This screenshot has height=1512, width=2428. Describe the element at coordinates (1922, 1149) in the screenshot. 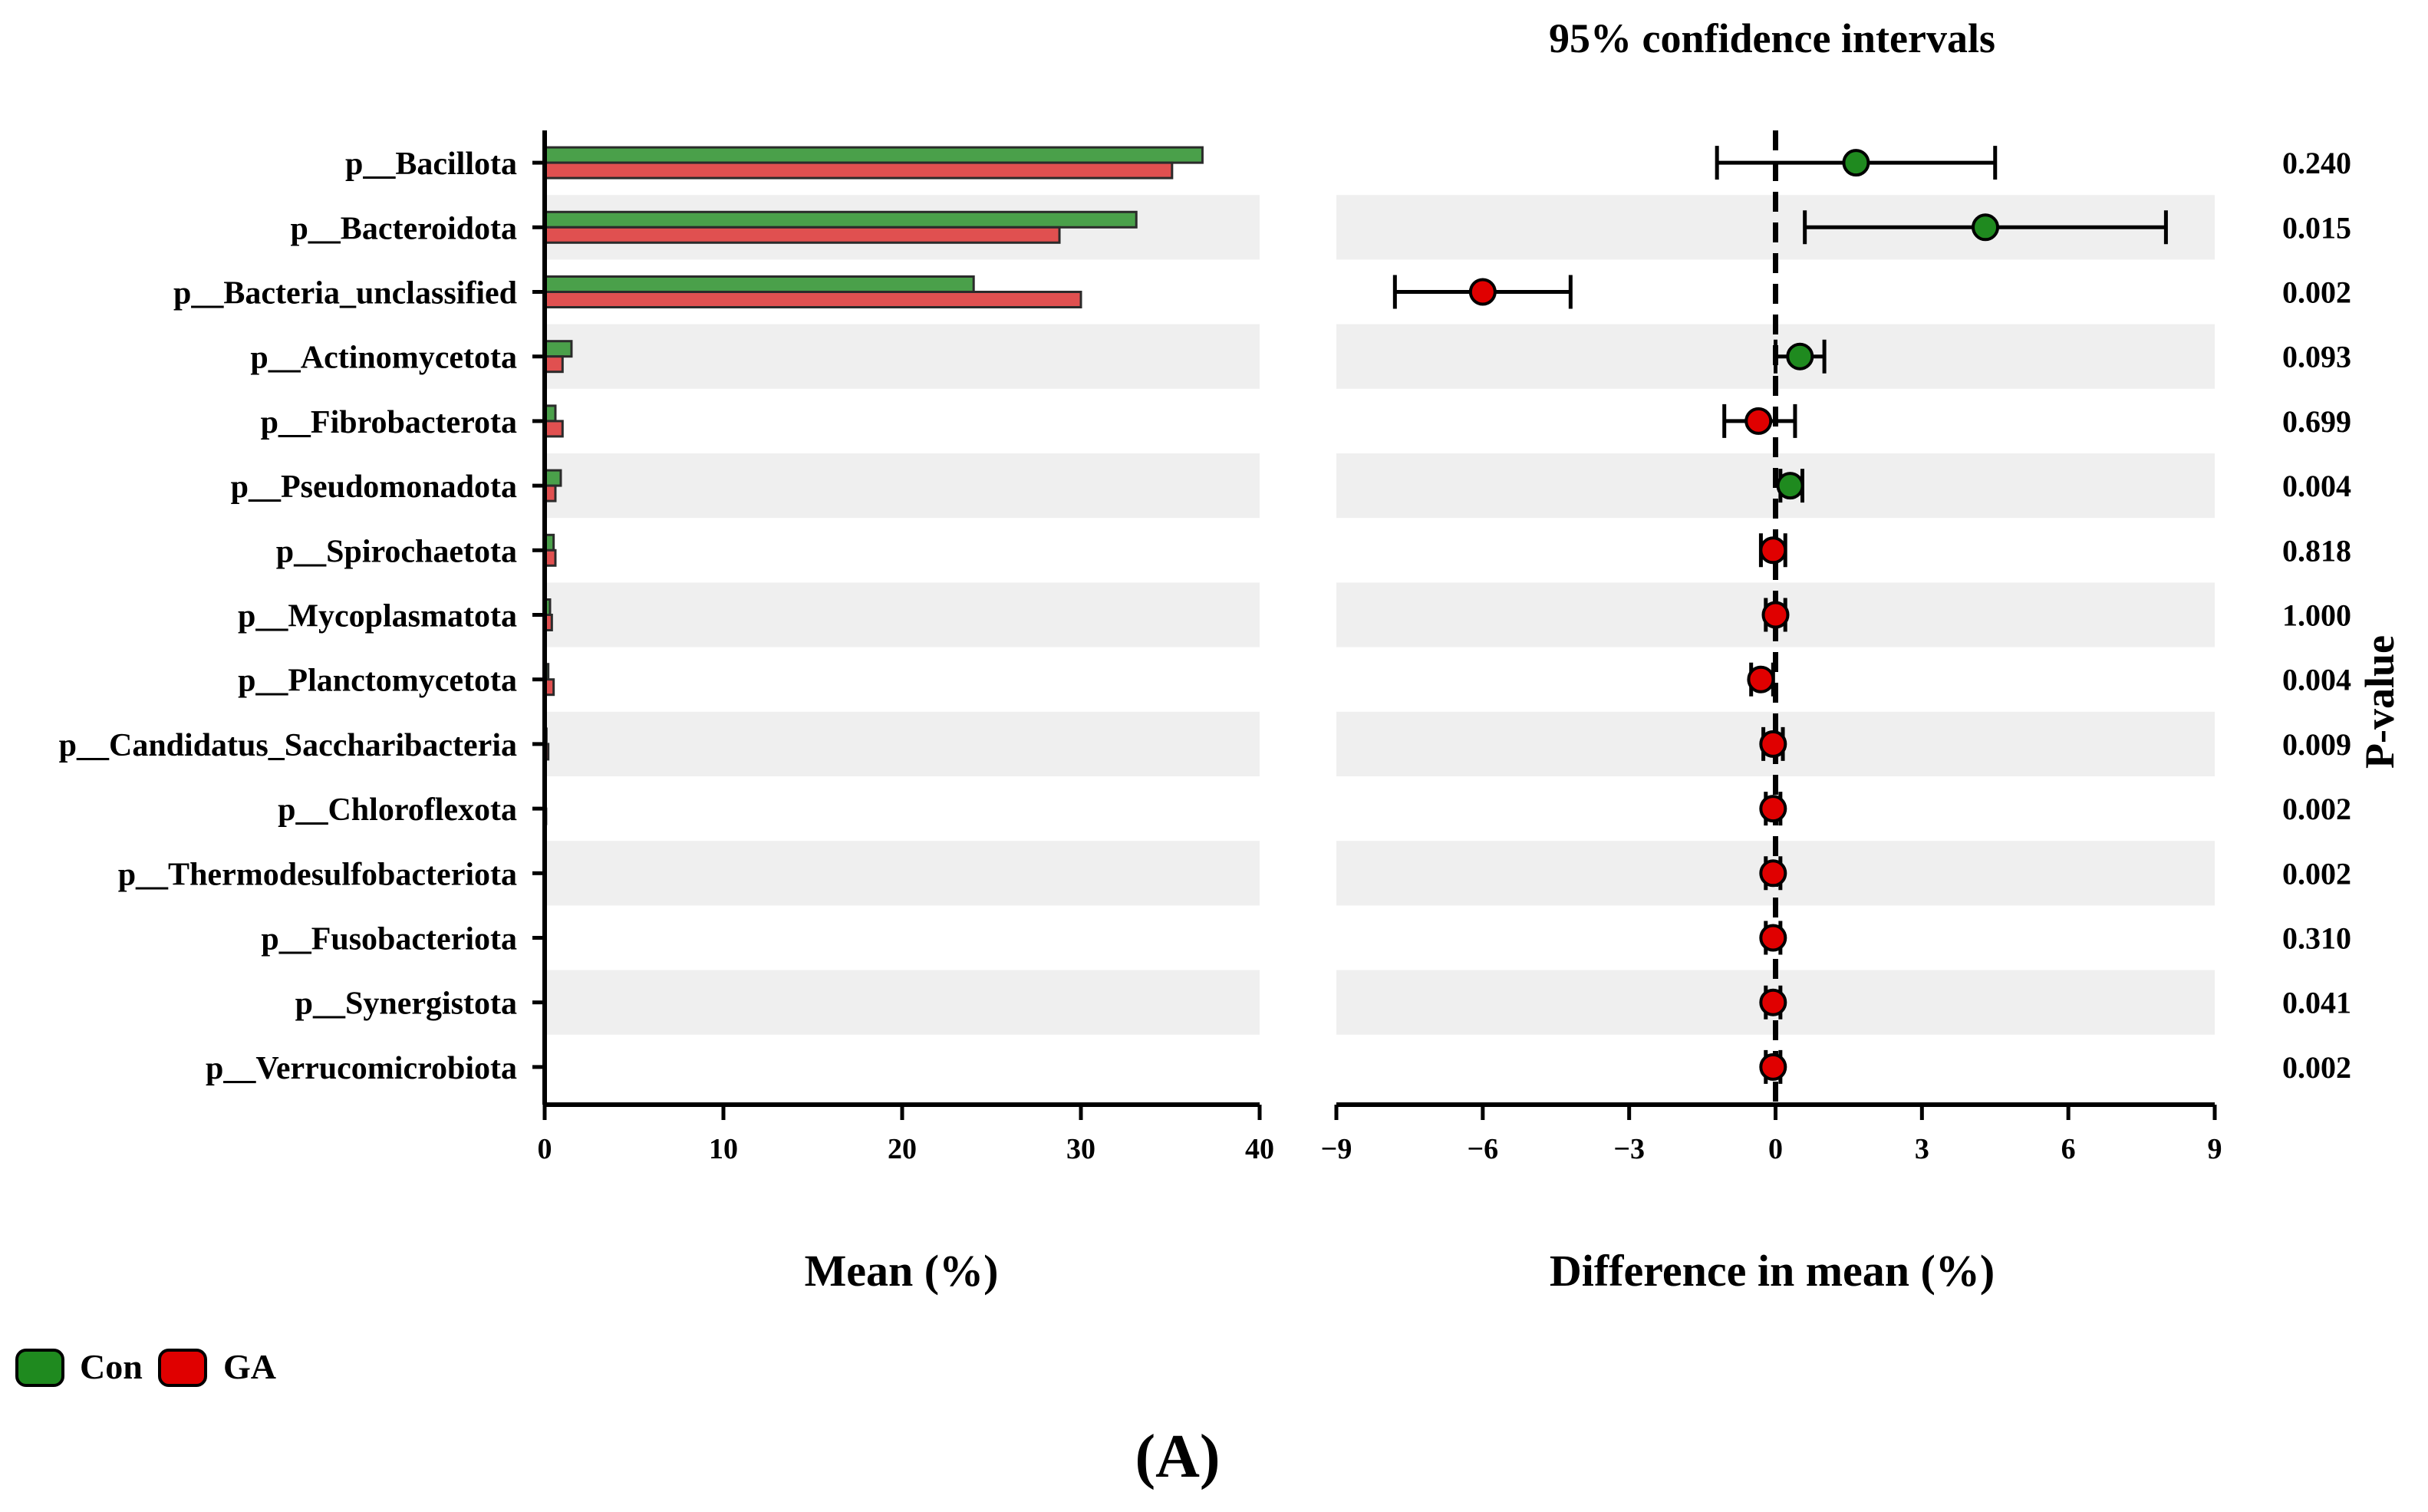

I see `difference-x-tick-label: 3` at that location.